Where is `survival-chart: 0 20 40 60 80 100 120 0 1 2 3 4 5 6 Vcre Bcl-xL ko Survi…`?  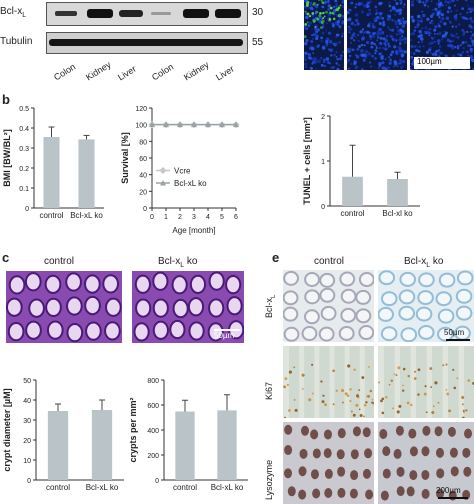 survival-chart: 0 20 40 60 80 100 120 0 1 2 3 4 5 6 Vcre Bcl-xL ko Survi… is located at coordinates (180, 170).